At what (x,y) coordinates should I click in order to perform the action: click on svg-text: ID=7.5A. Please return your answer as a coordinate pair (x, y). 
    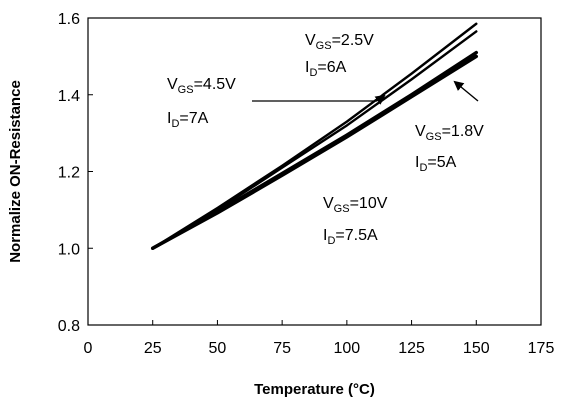
    Looking at the image, I should click on (350, 237).